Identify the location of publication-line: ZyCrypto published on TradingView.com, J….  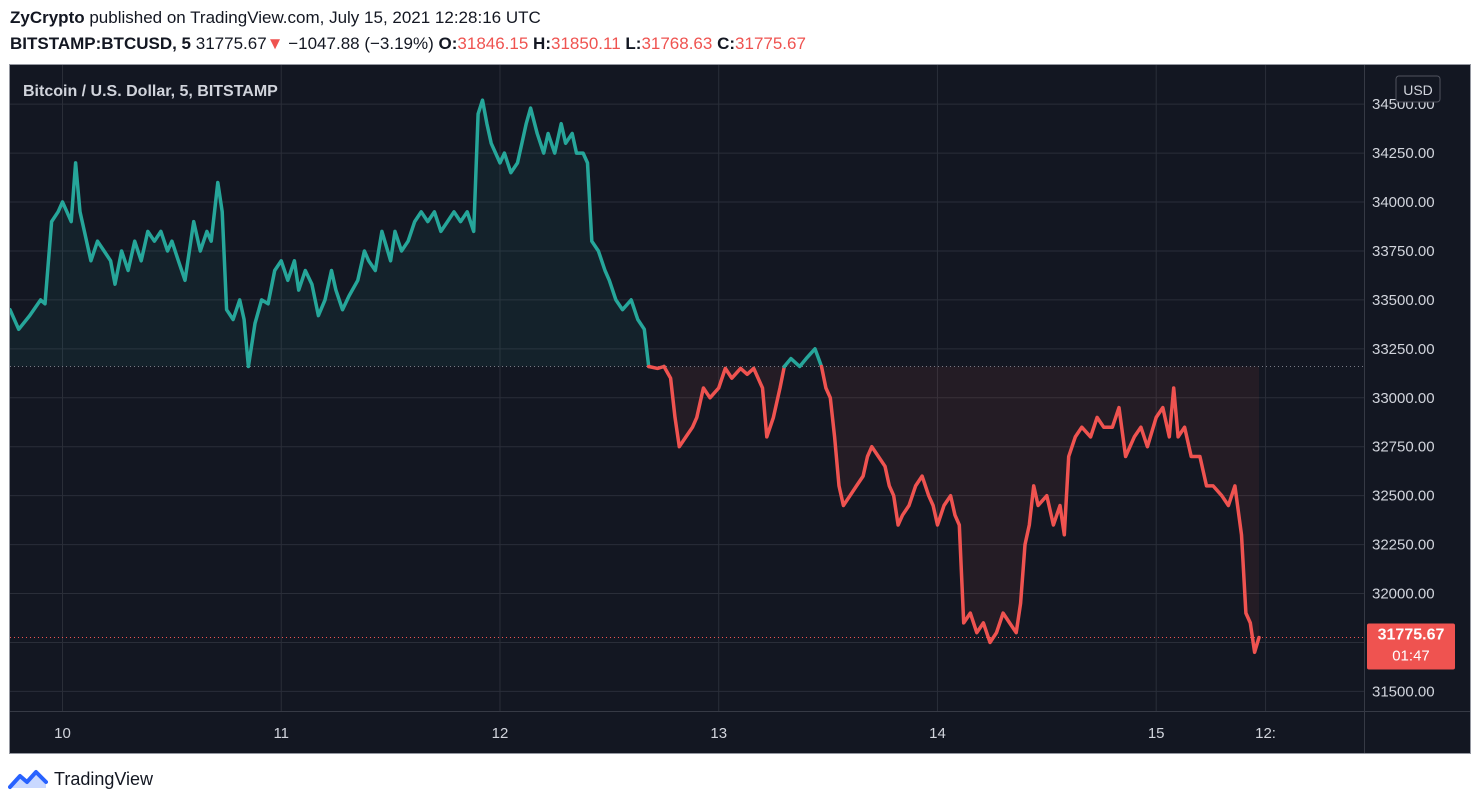
(275, 18).